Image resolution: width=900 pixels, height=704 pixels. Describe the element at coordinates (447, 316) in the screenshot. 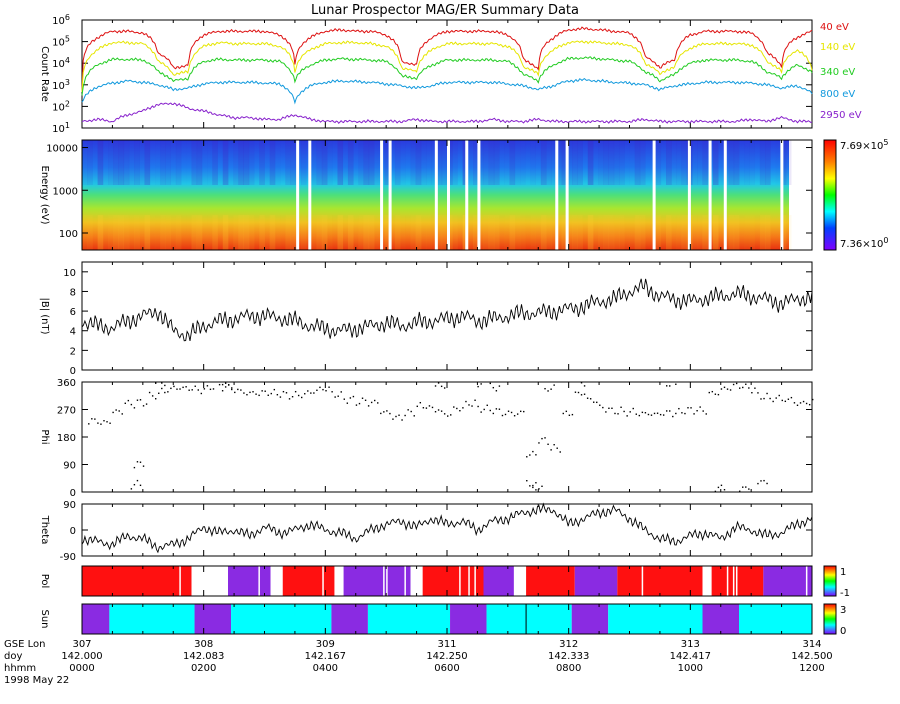

I see `bmag-x-ticks` at that location.